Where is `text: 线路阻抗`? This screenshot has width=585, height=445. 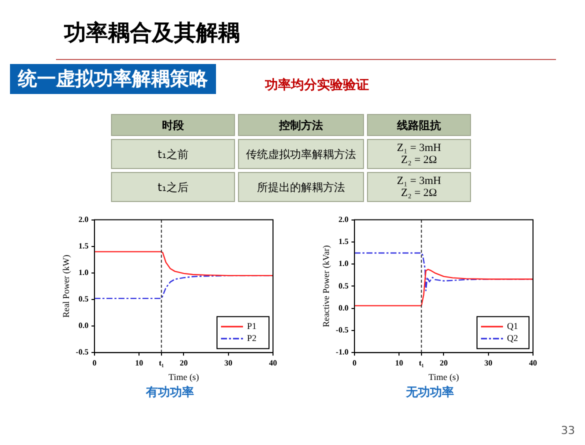 text: 线路阻抗 is located at coordinates (419, 125).